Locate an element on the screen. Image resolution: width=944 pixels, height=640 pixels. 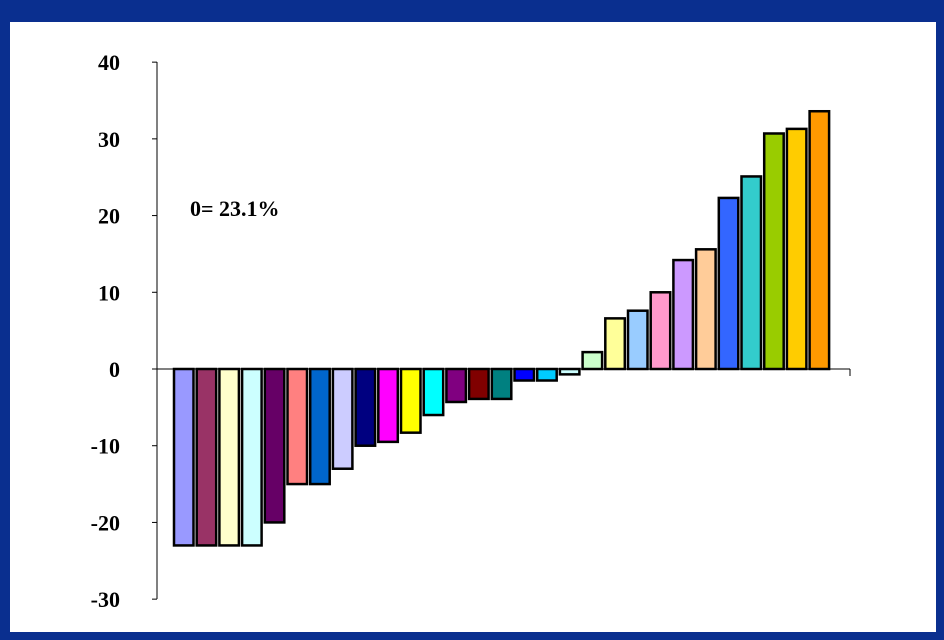
chart-annotation: 0= 23.1% is located at coordinates (235, 208).